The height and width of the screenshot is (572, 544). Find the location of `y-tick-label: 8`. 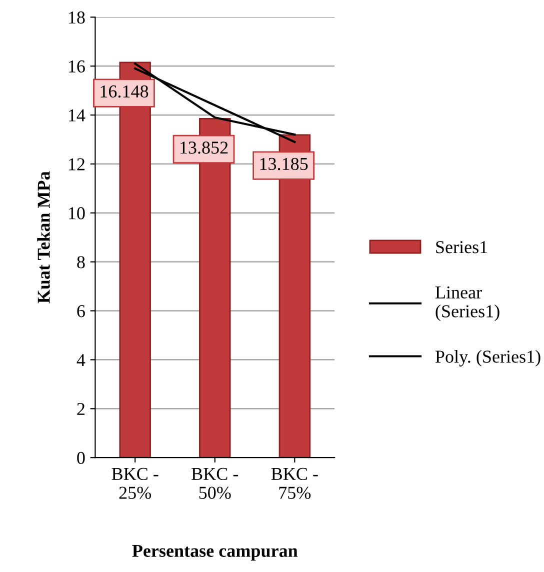

y-tick-label: 8 is located at coordinates (81, 262).